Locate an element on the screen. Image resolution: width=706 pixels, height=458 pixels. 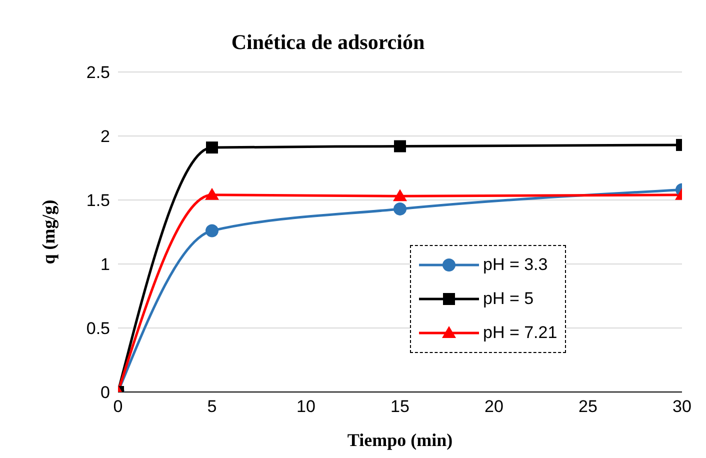
legend-label: pH = 7.21 is located at coordinates (520, 333).